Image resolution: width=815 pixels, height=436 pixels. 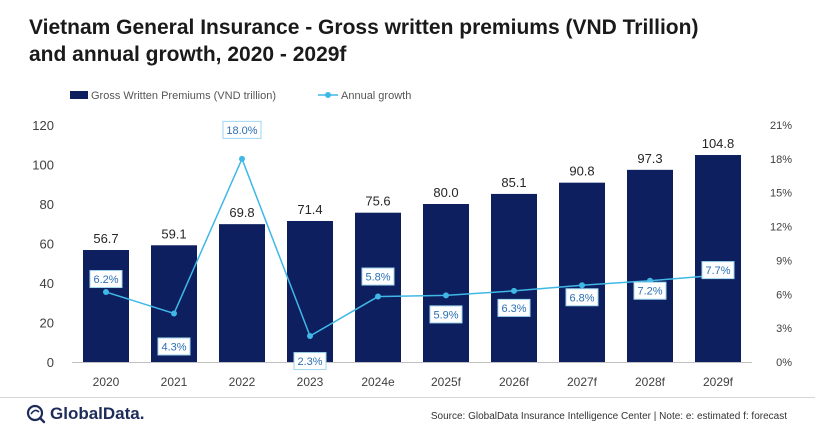 I want to click on bar-data-label: 69.8, so click(x=241, y=212).